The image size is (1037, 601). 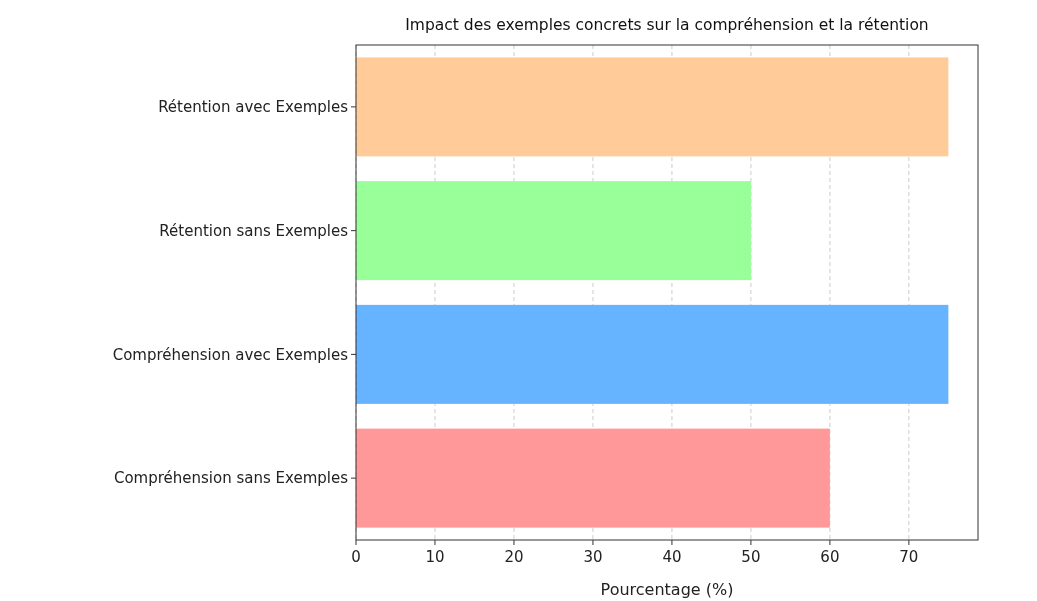 What do you see at coordinates (667, 589) in the screenshot?
I see `x-axis-title: Pourcentage (%)` at bounding box center [667, 589].